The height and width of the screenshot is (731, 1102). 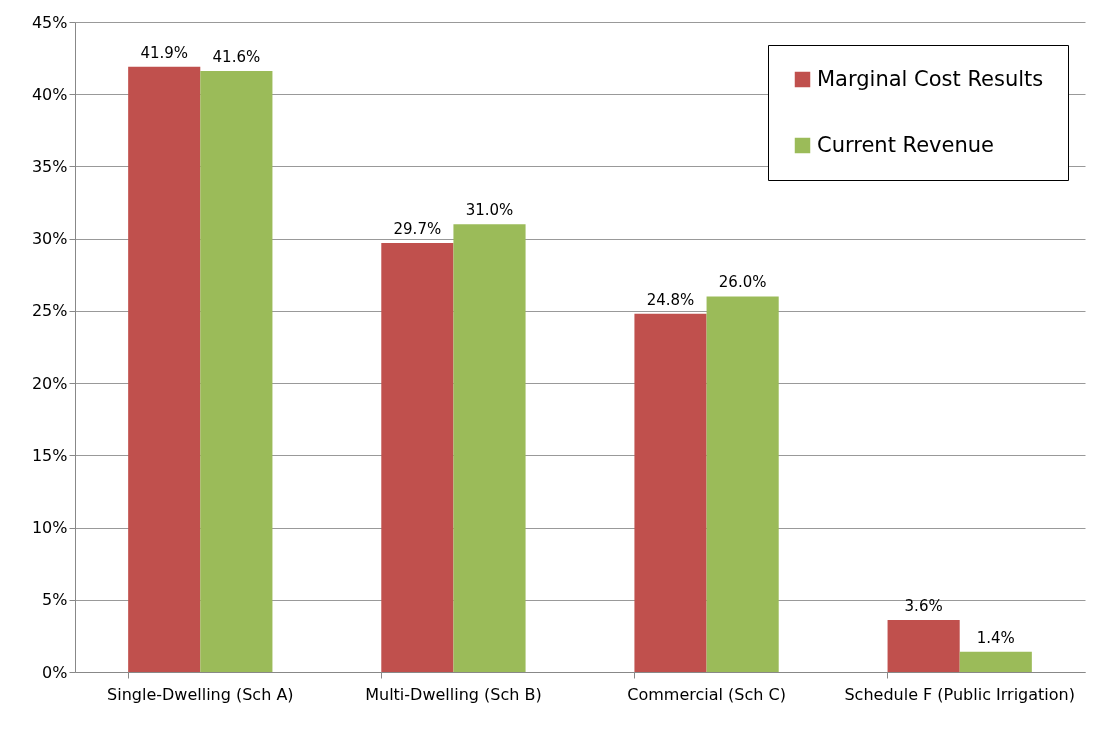 What do you see at coordinates (930, 78) in the screenshot?
I see `legend-label: Marginal Cost Results` at bounding box center [930, 78].